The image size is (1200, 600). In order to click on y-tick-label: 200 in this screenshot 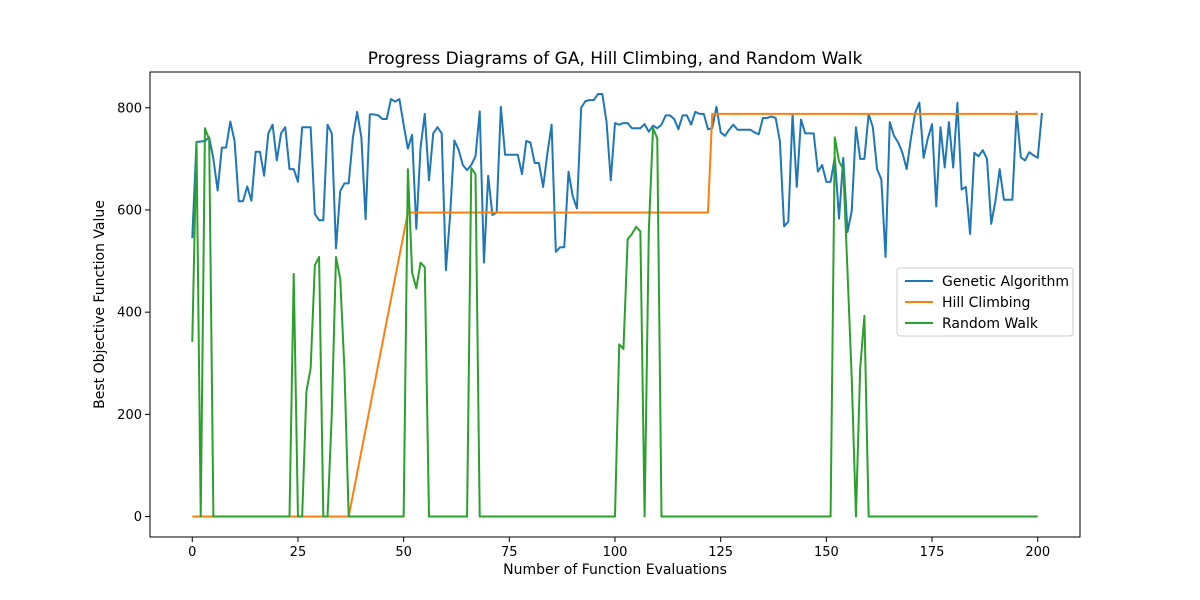, I will do `click(129, 415)`.